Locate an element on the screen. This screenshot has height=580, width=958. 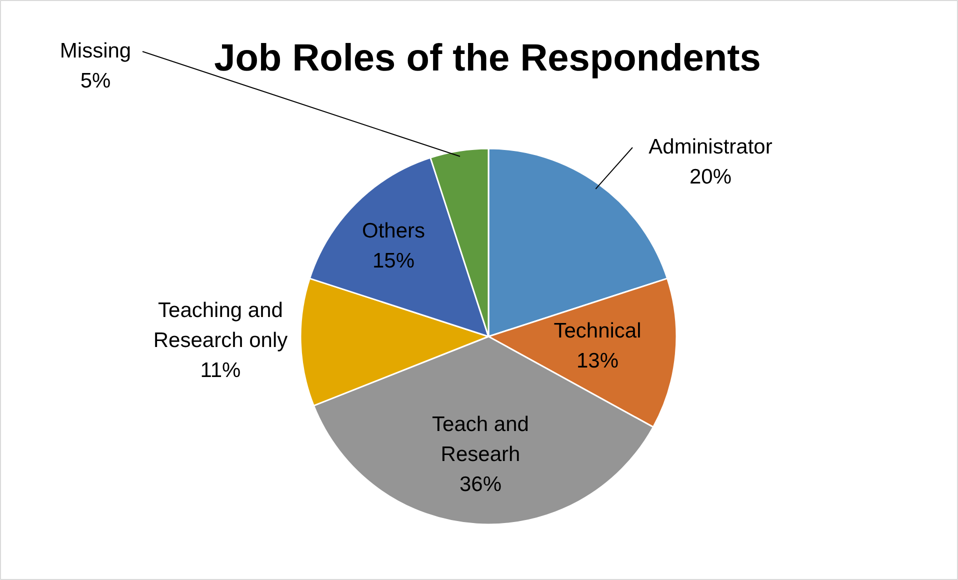
data-label: 36% is located at coordinates (480, 484).